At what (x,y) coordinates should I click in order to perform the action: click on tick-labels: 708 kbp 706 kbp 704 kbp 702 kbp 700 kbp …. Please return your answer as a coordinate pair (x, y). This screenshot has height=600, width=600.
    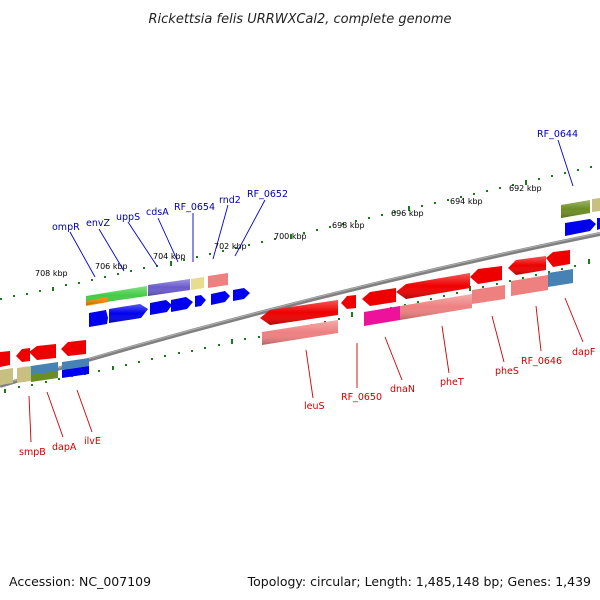
    Looking at the image, I should click on (288, 231).